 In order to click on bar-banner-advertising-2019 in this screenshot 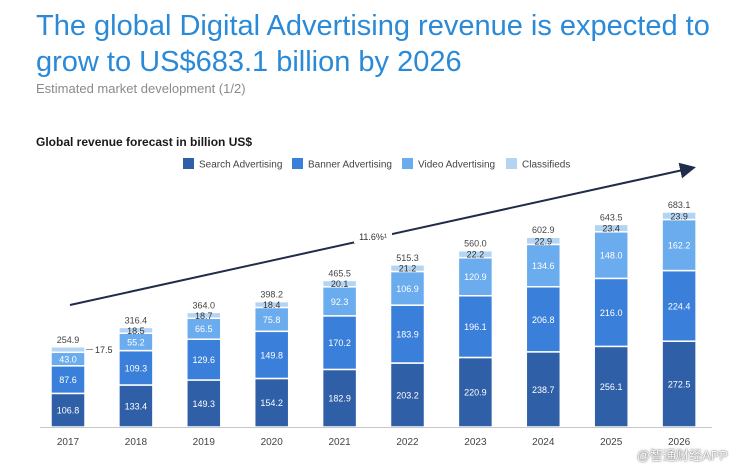, I will do `click(204, 359)`.